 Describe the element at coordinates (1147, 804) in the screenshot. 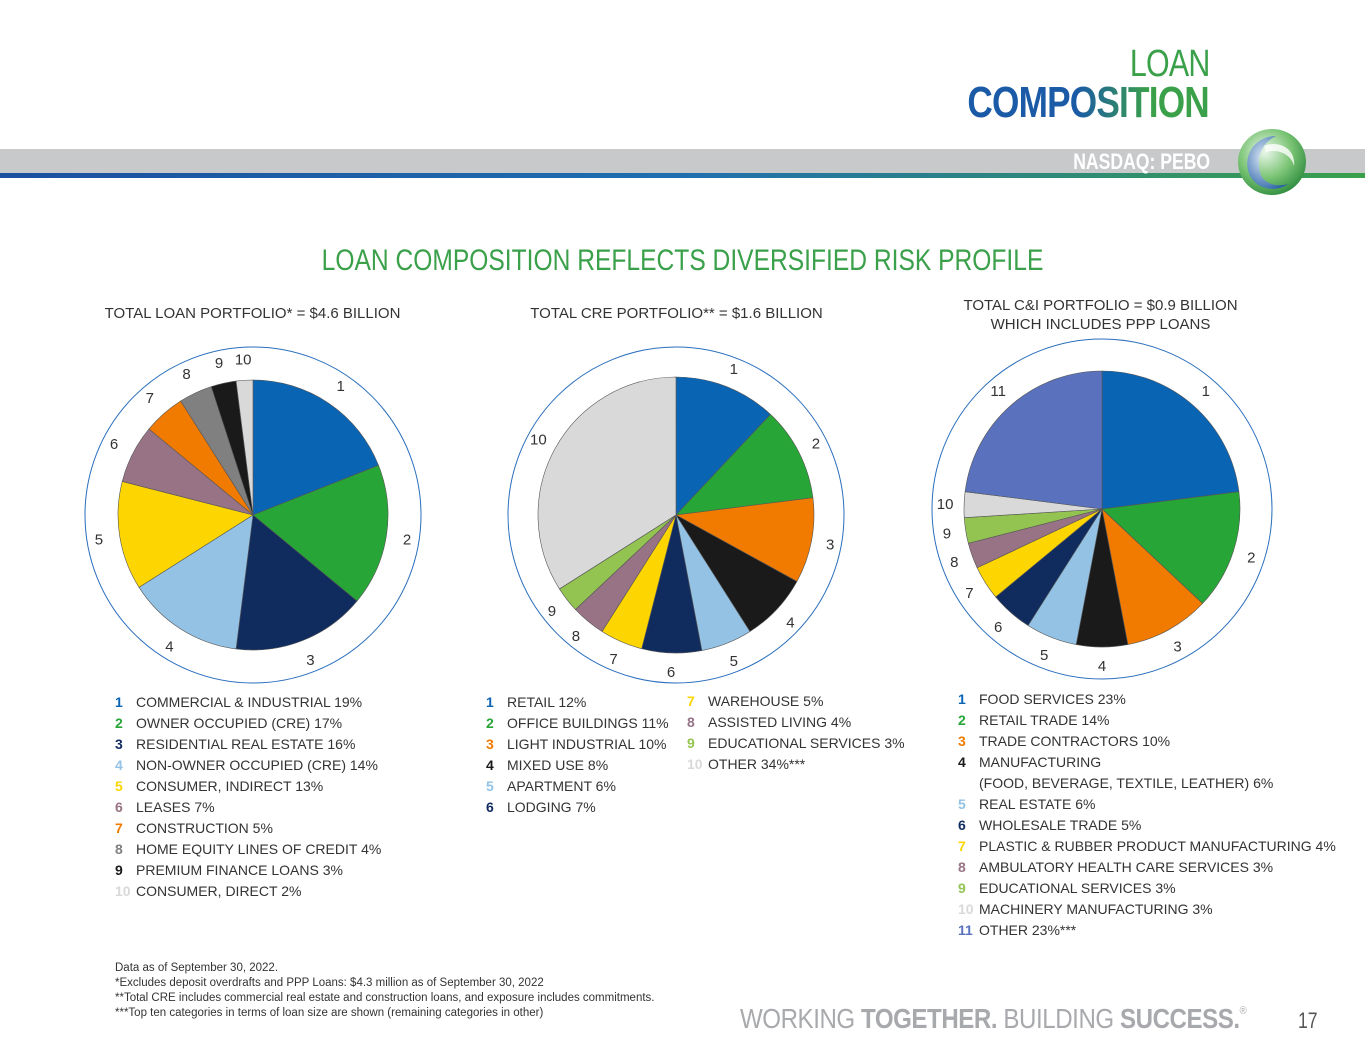

I see `legend-item: 5 REAL ESTATE 6%` at that location.